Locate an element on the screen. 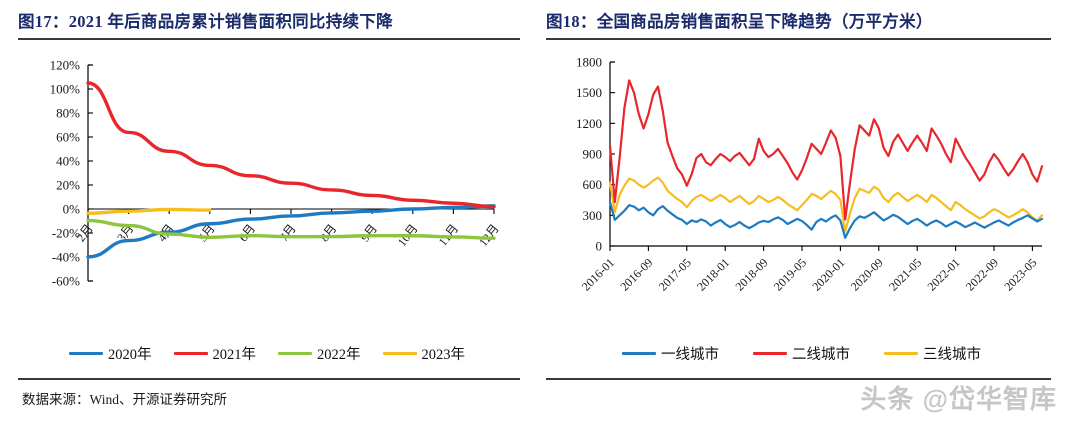 The width and height of the screenshot is (1069, 422). figure-17-source: 数据来源：Wind、开源证券研究所 is located at coordinates (124, 399).